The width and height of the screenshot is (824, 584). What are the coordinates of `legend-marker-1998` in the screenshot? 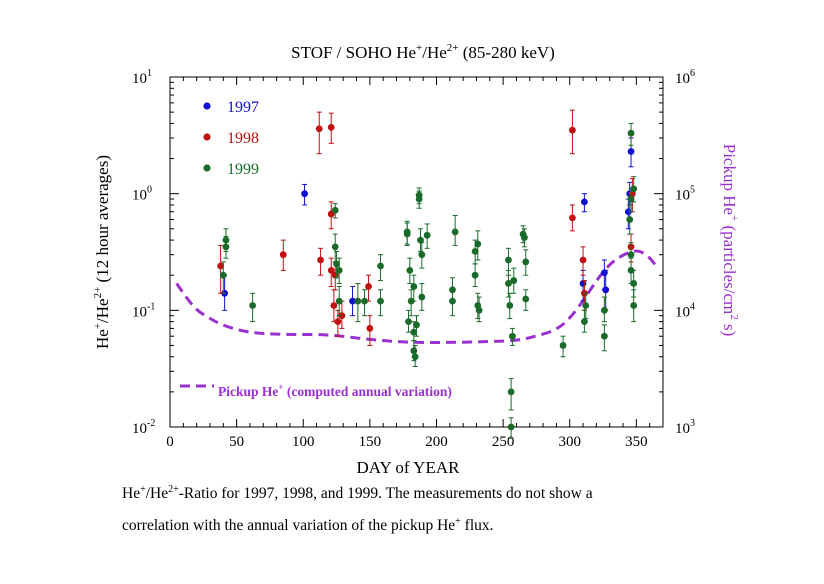 It's located at (207, 137).